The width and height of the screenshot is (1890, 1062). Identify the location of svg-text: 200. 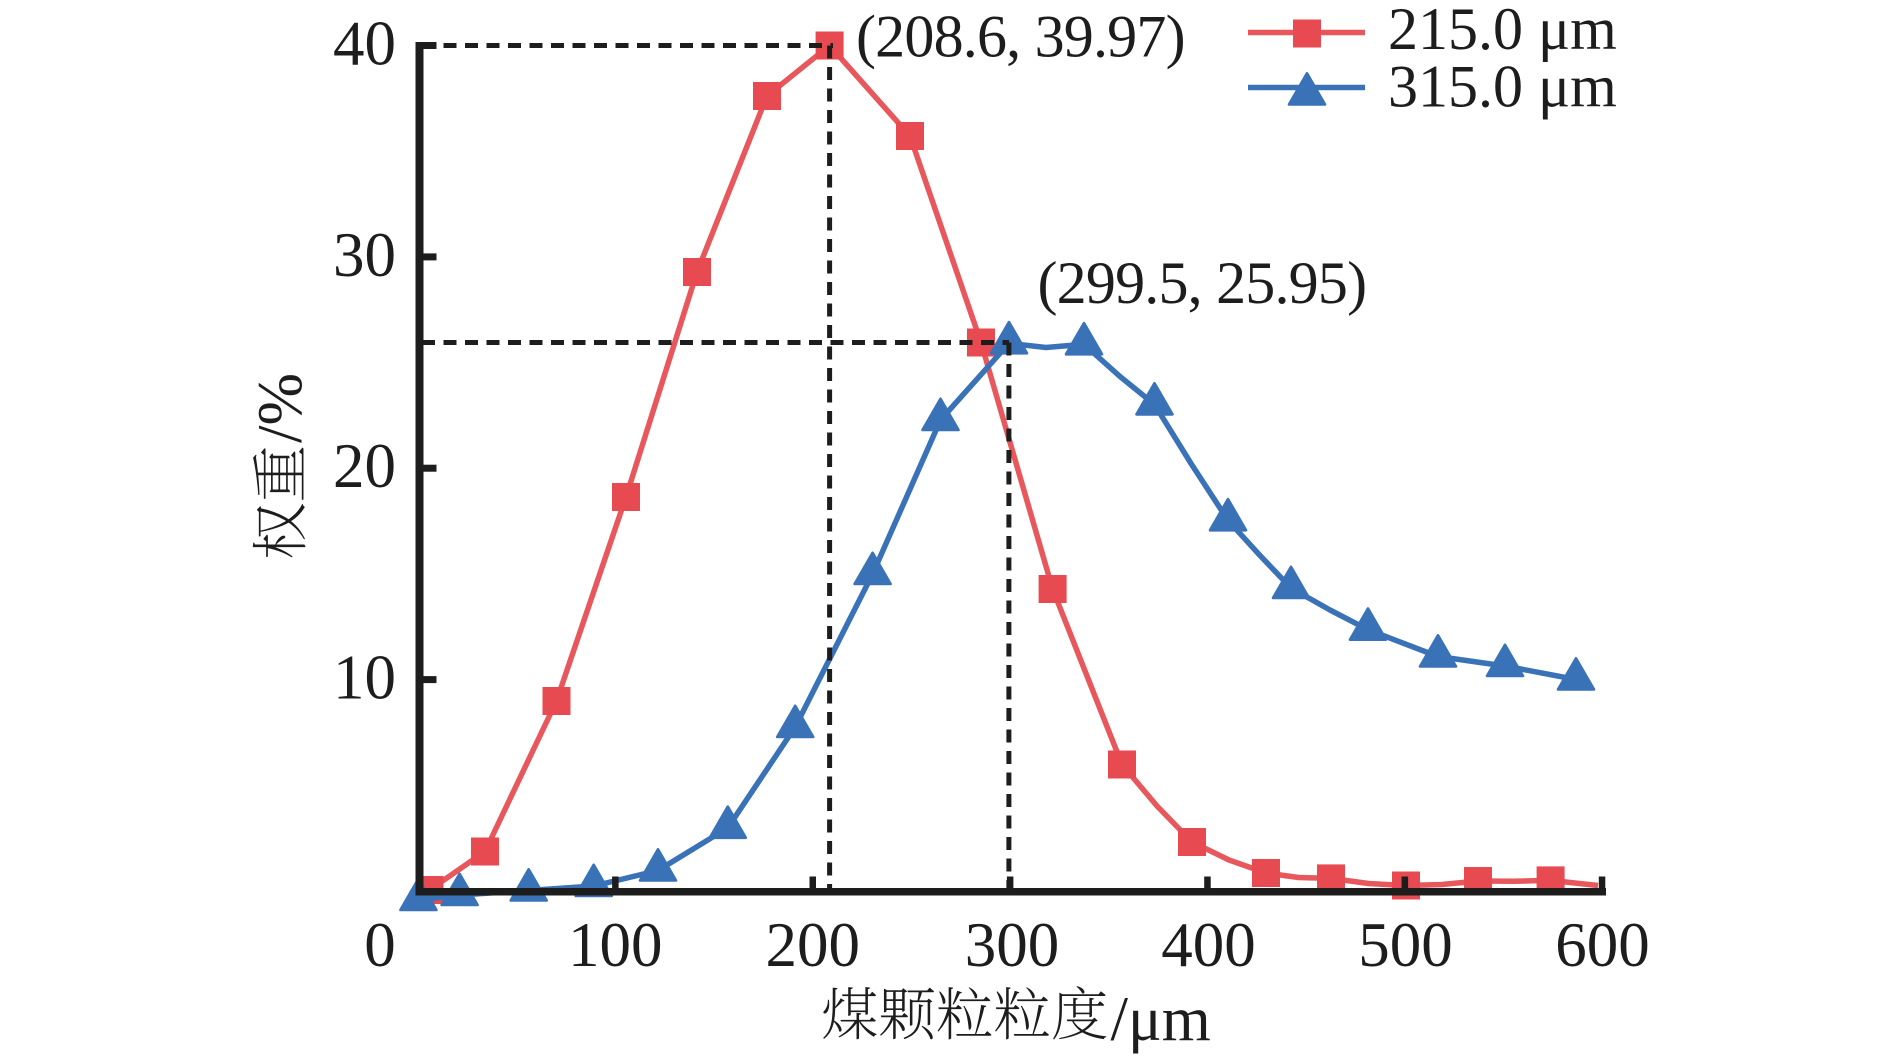
(812, 945).